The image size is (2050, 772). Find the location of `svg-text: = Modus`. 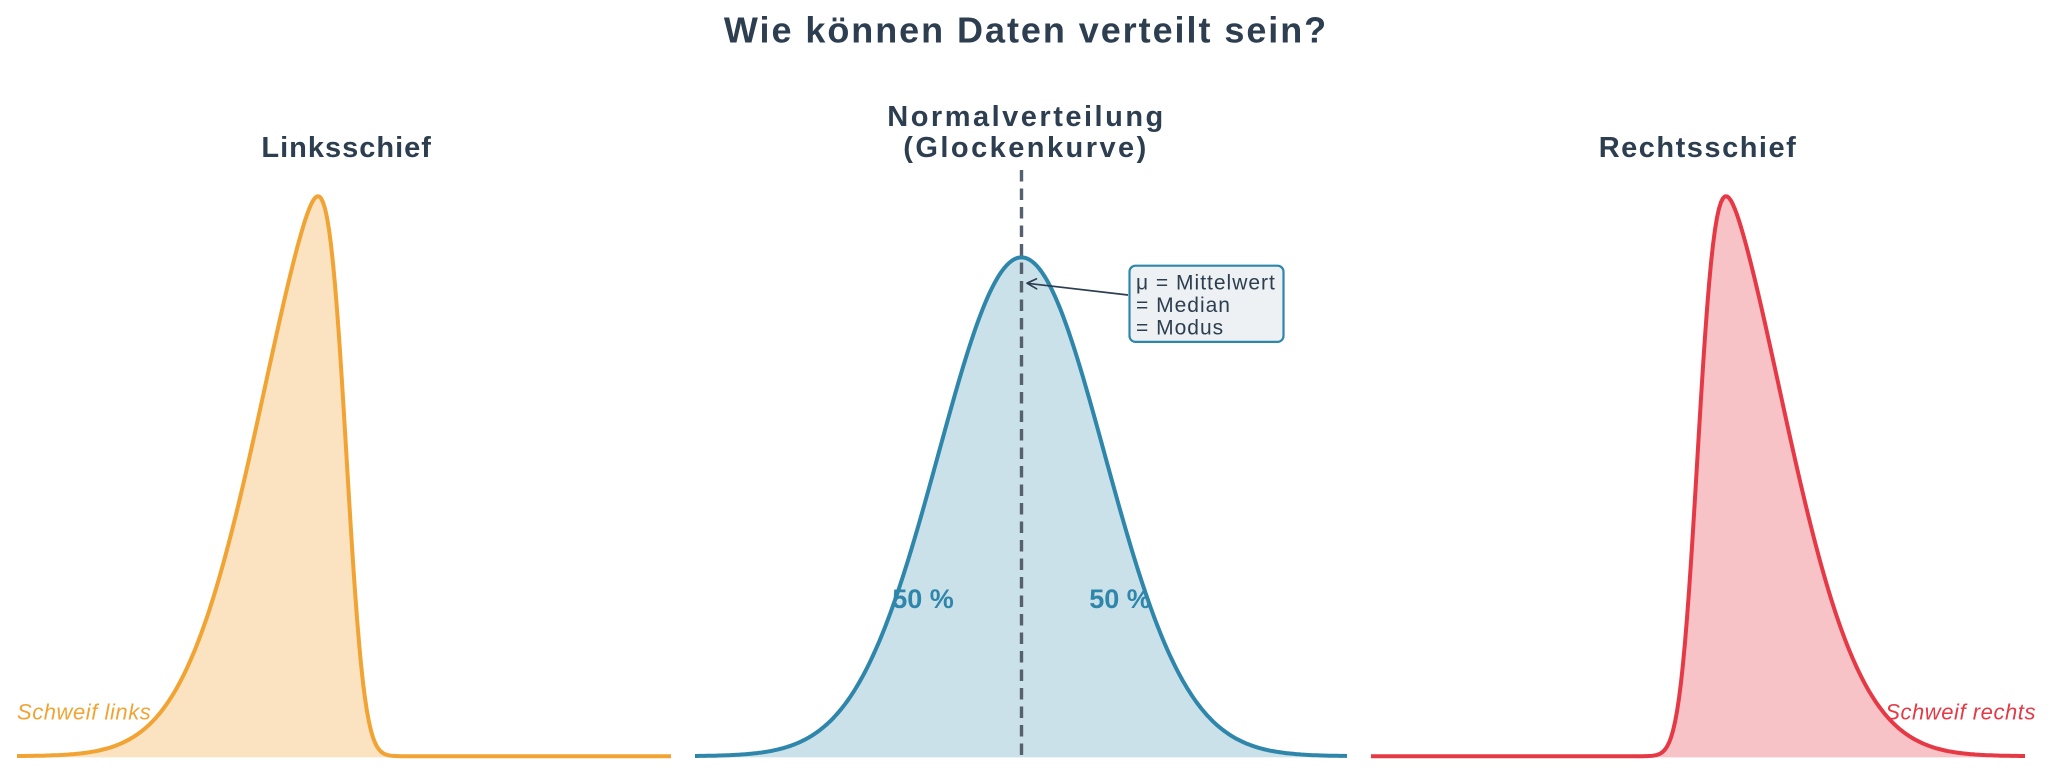

svg-text: = Modus is located at coordinates (1180, 327).